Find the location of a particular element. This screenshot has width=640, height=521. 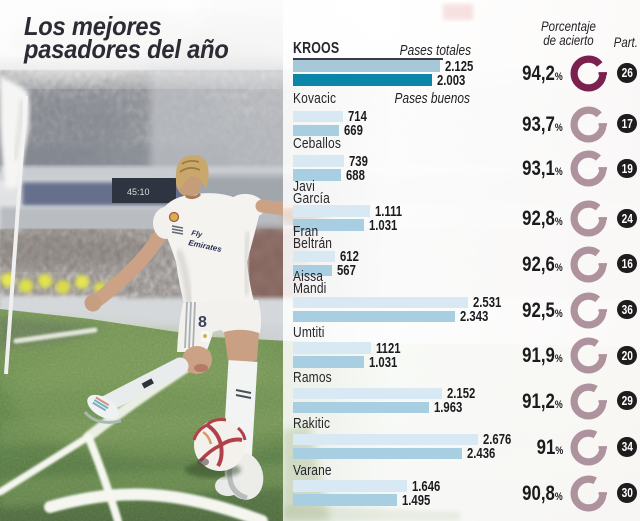

svg-text: Fly is located at coordinates (197, 233).